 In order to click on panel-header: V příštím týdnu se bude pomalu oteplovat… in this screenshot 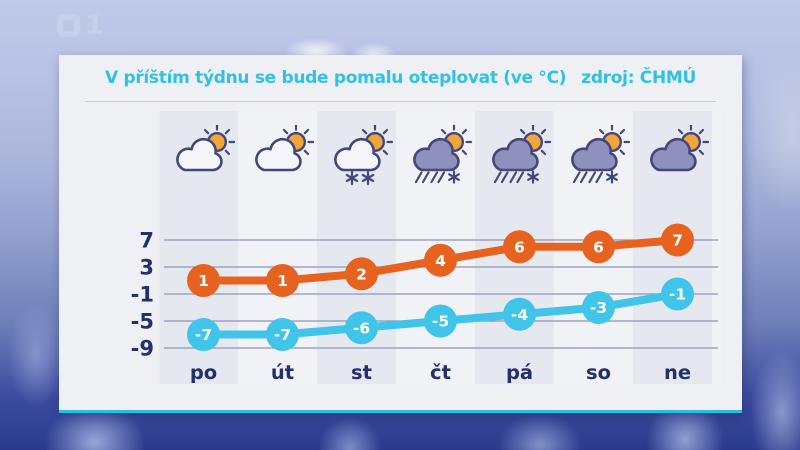, I will do `click(400, 78)`.